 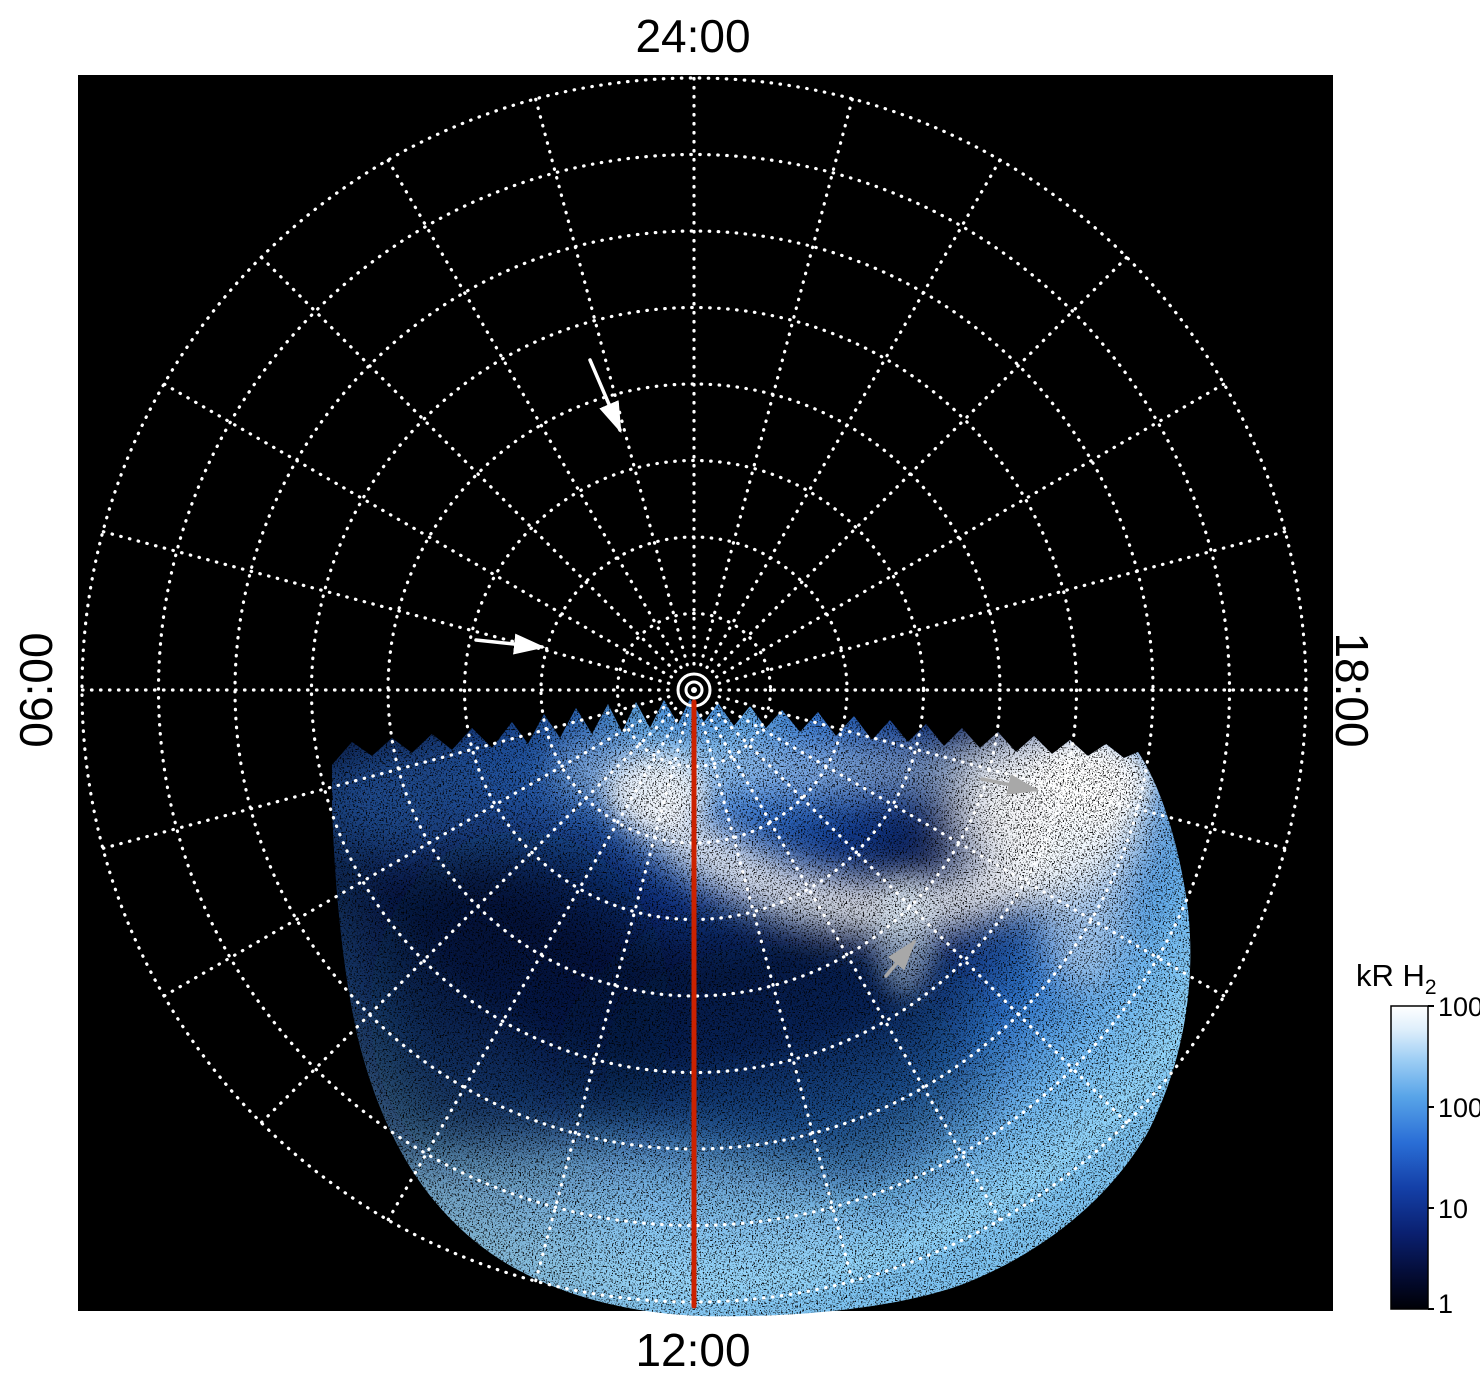 What do you see at coordinates (1409, 1157) in the screenshot?
I see `colorbar-gradient-bar` at bounding box center [1409, 1157].